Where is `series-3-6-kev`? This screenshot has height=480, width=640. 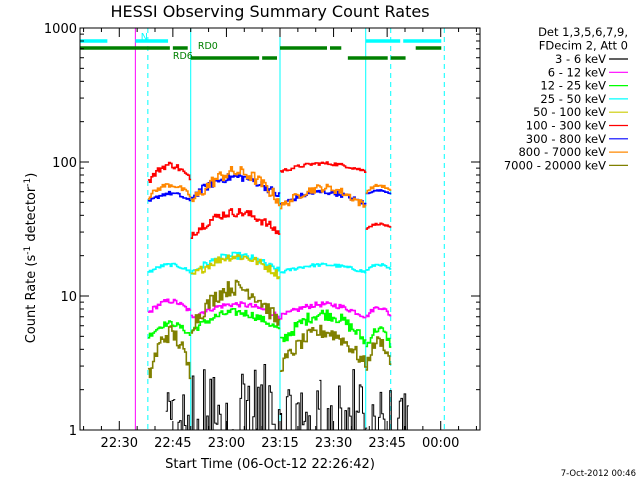 series-3-6-kev is located at coordinates (287, 397).